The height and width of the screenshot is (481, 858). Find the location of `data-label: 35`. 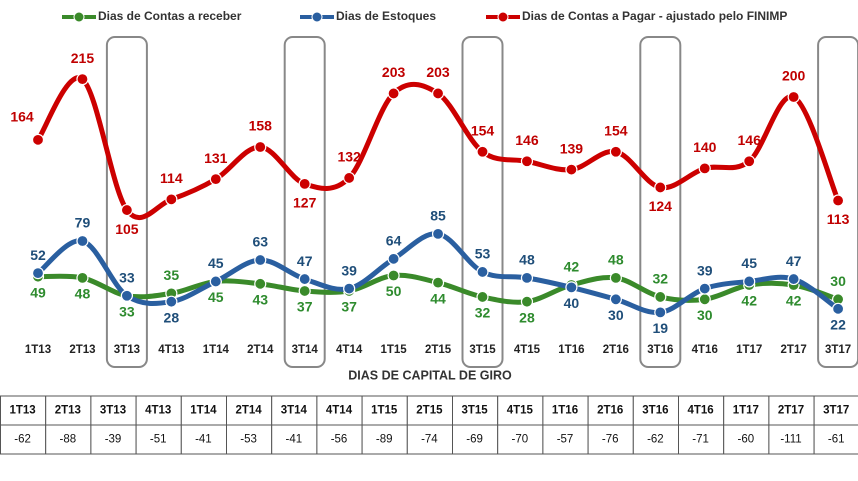

data-label: 35 is located at coordinates (172, 275).